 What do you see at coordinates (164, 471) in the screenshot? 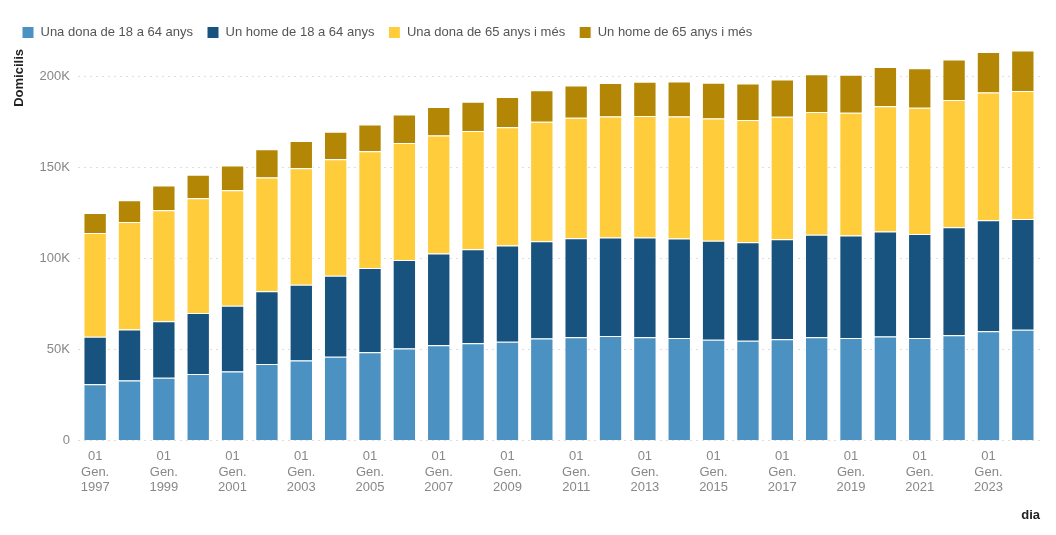
I see `x-tick-label: 01 Gen. 1999` at bounding box center [164, 471].